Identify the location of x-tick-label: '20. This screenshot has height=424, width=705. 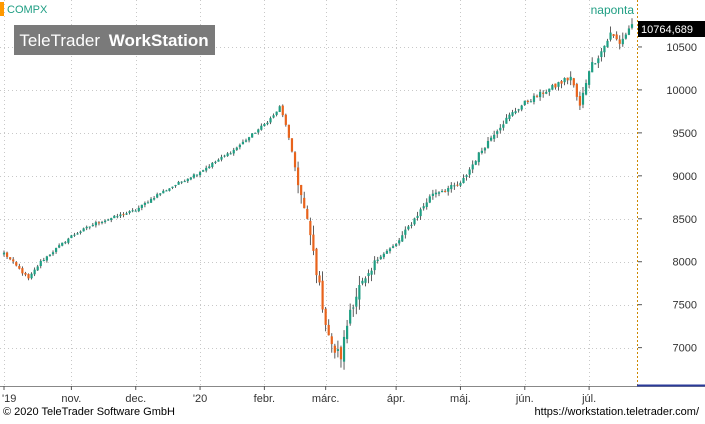
(200, 399).